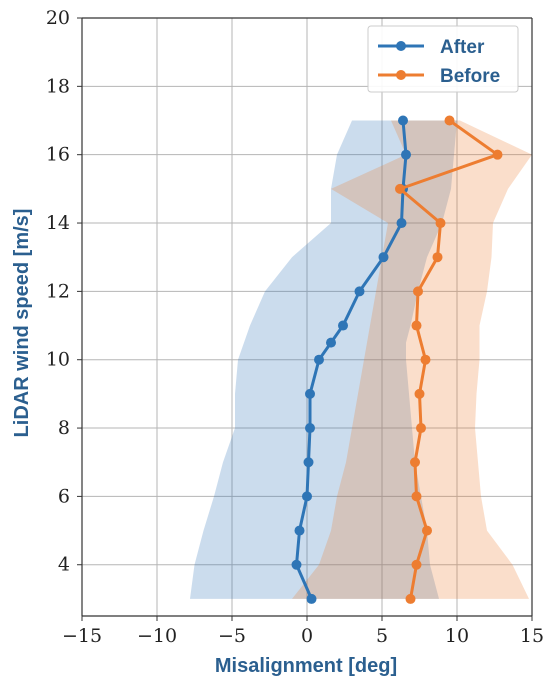  Describe the element at coordinates (307, 636) in the screenshot. I see `x-tick-label: 0` at that location.